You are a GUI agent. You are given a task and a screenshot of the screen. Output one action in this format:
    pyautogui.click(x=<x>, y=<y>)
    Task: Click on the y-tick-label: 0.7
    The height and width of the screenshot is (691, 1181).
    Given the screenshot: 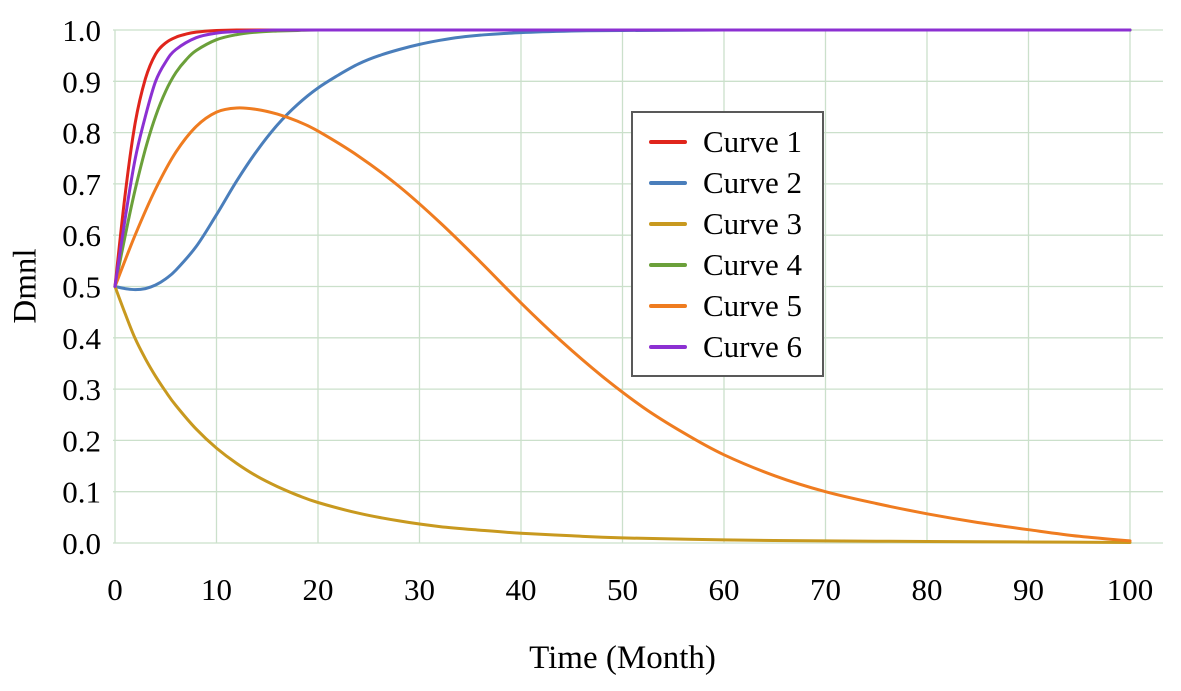 What is the action you would take?
    pyautogui.click(x=81, y=184)
    